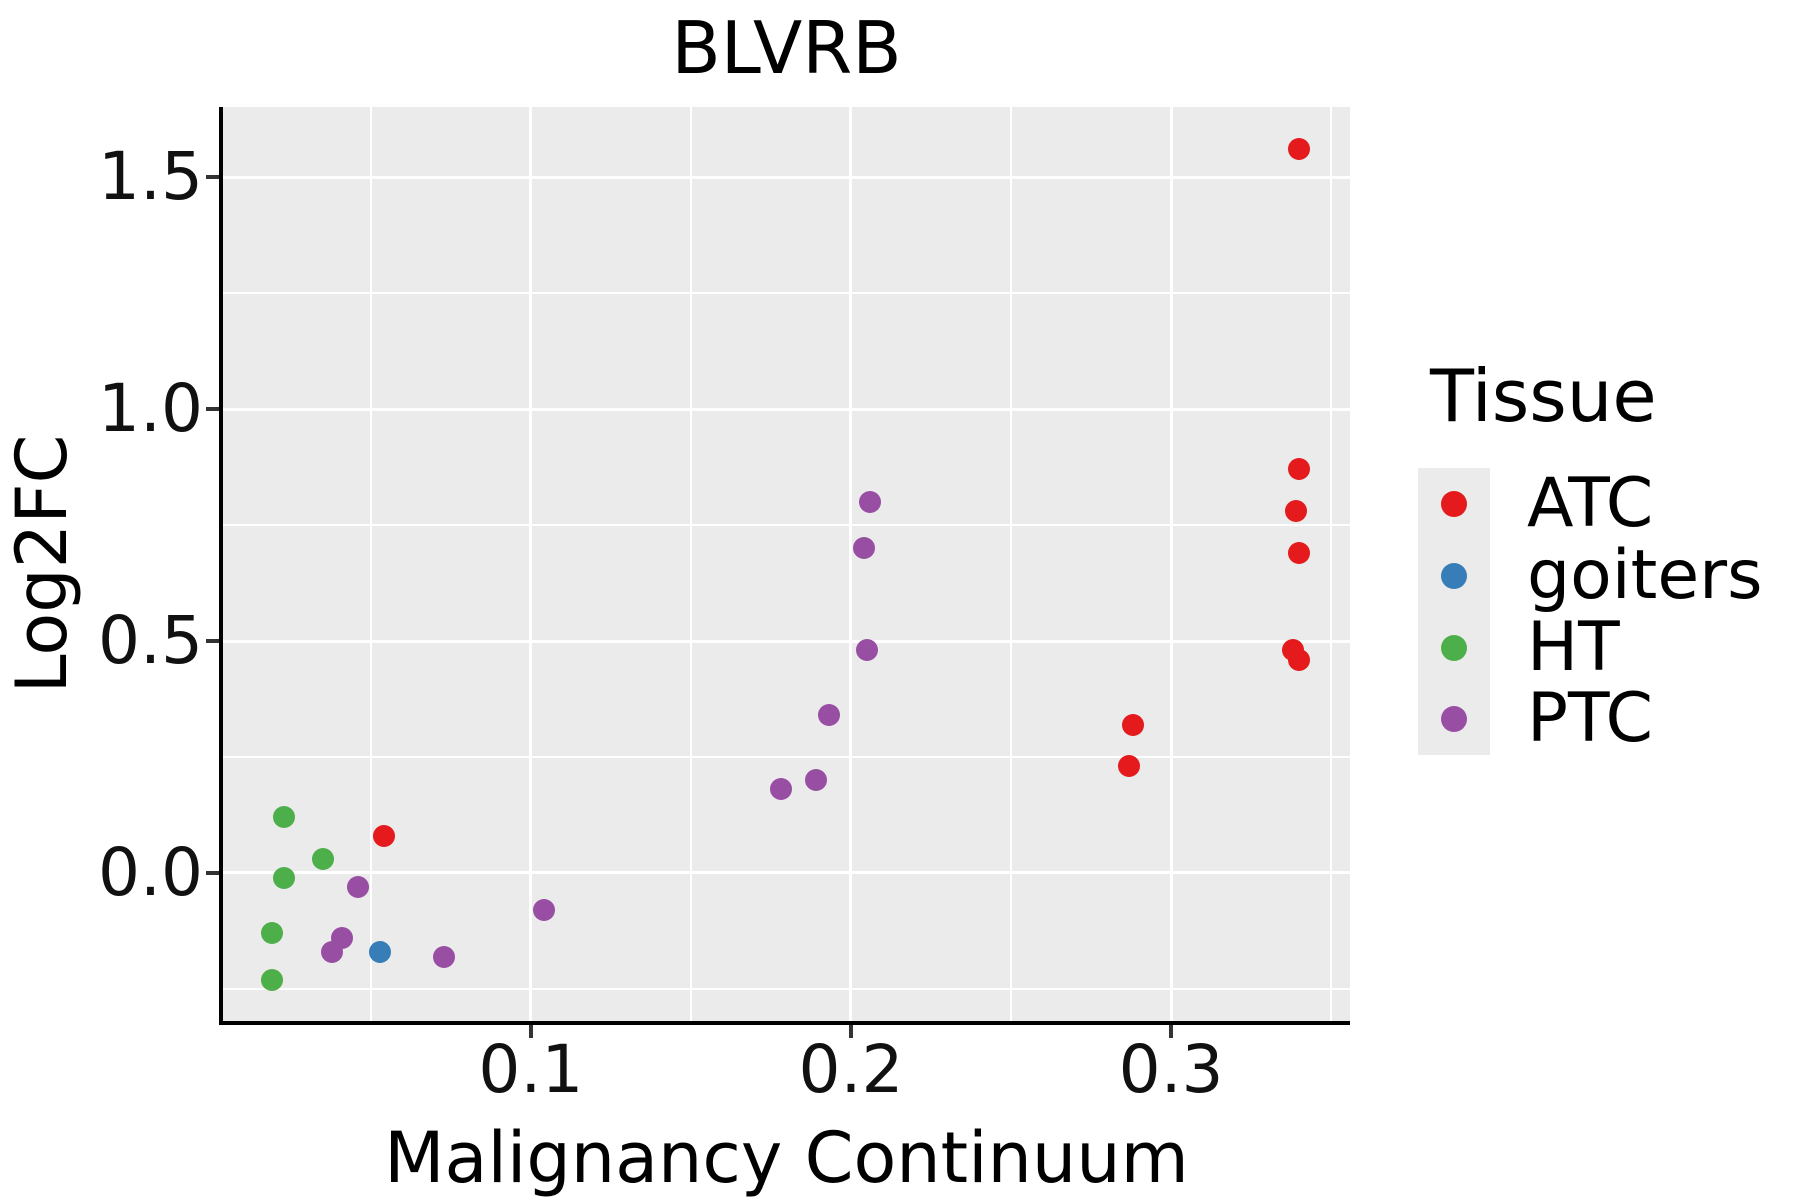 Image resolution: width=1800 pixels, height=1200 pixels. Describe the element at coordinates (1543, 396) in the screenshot. I see `legend-title: Tissue` at that location.